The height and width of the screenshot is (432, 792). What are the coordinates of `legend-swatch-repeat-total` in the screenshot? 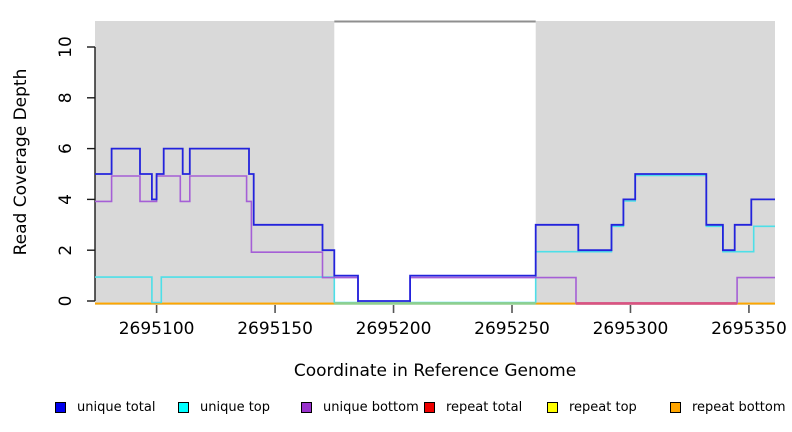 It's located at (429, 407).